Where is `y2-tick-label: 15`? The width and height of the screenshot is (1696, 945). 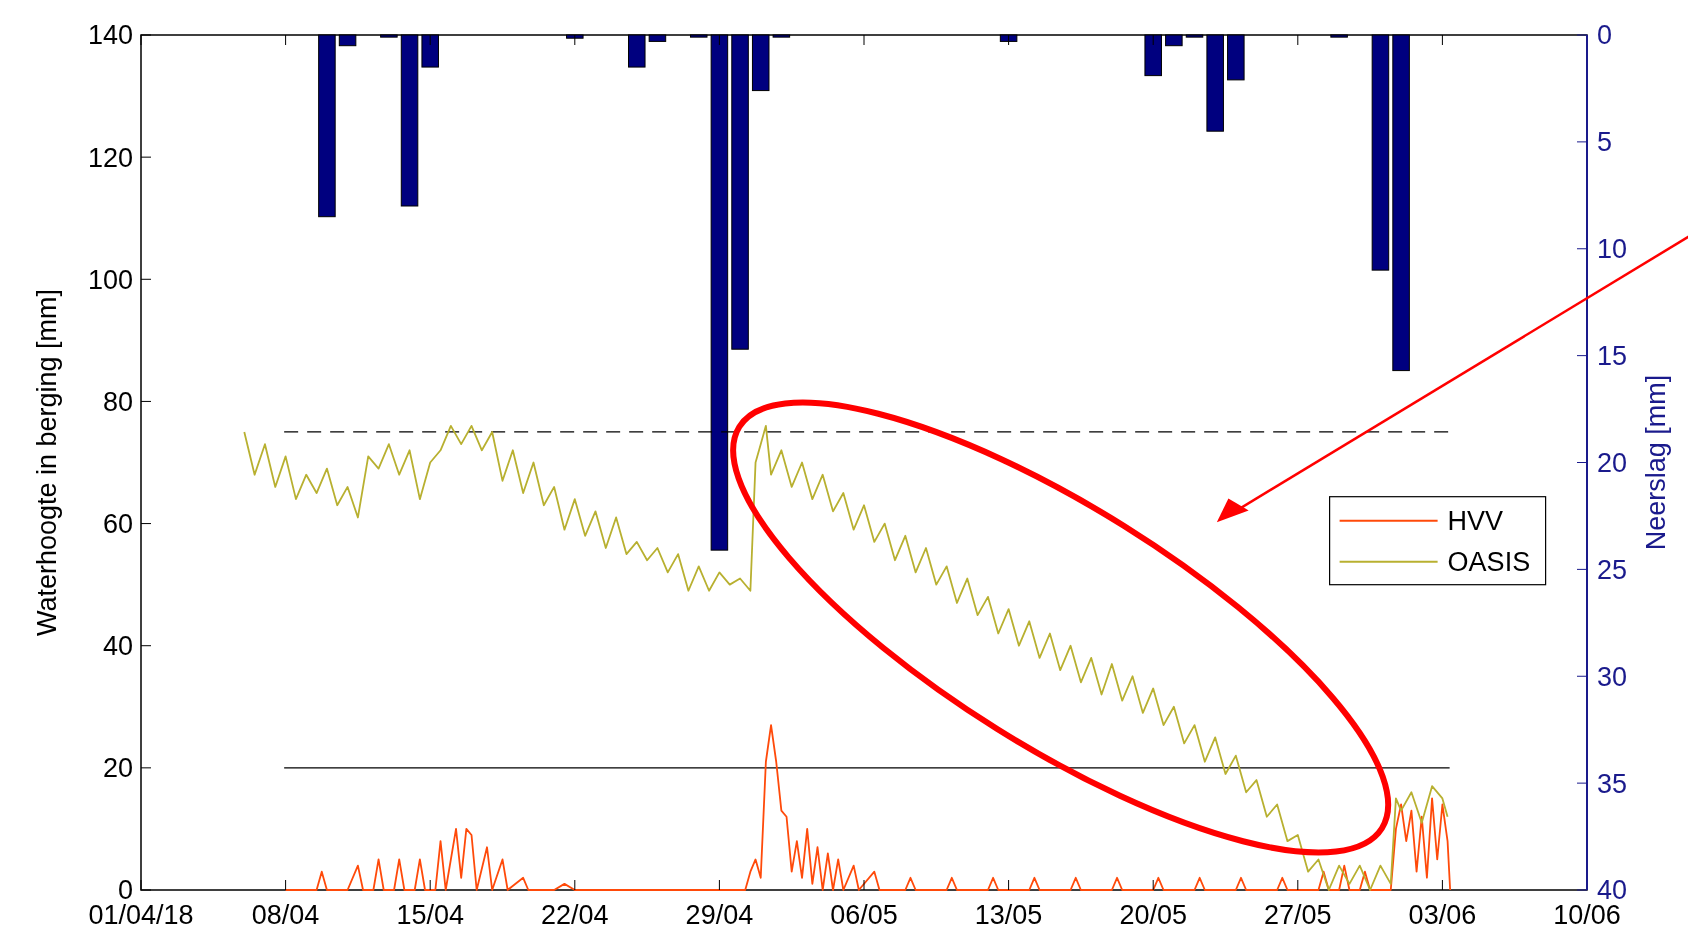 y2-tick-label: 15 is located at coordinates (1612, 356).